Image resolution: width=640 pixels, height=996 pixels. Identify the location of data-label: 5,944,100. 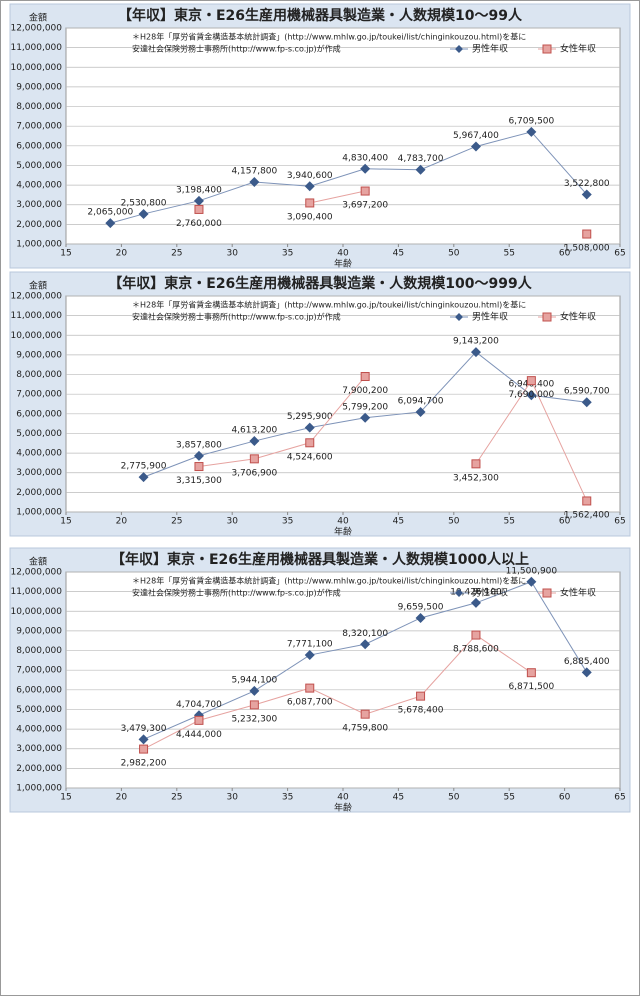
(254, 680).